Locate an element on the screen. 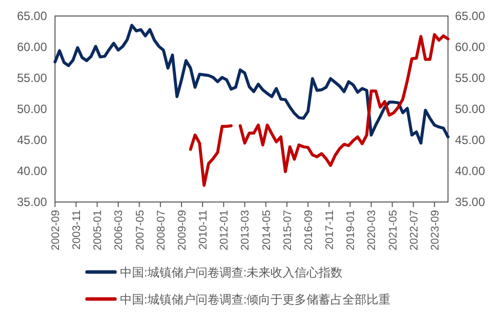 This screenshot has width=502, height=325. x-tick-label: 2007-05 is located at coordinates (140, 230).